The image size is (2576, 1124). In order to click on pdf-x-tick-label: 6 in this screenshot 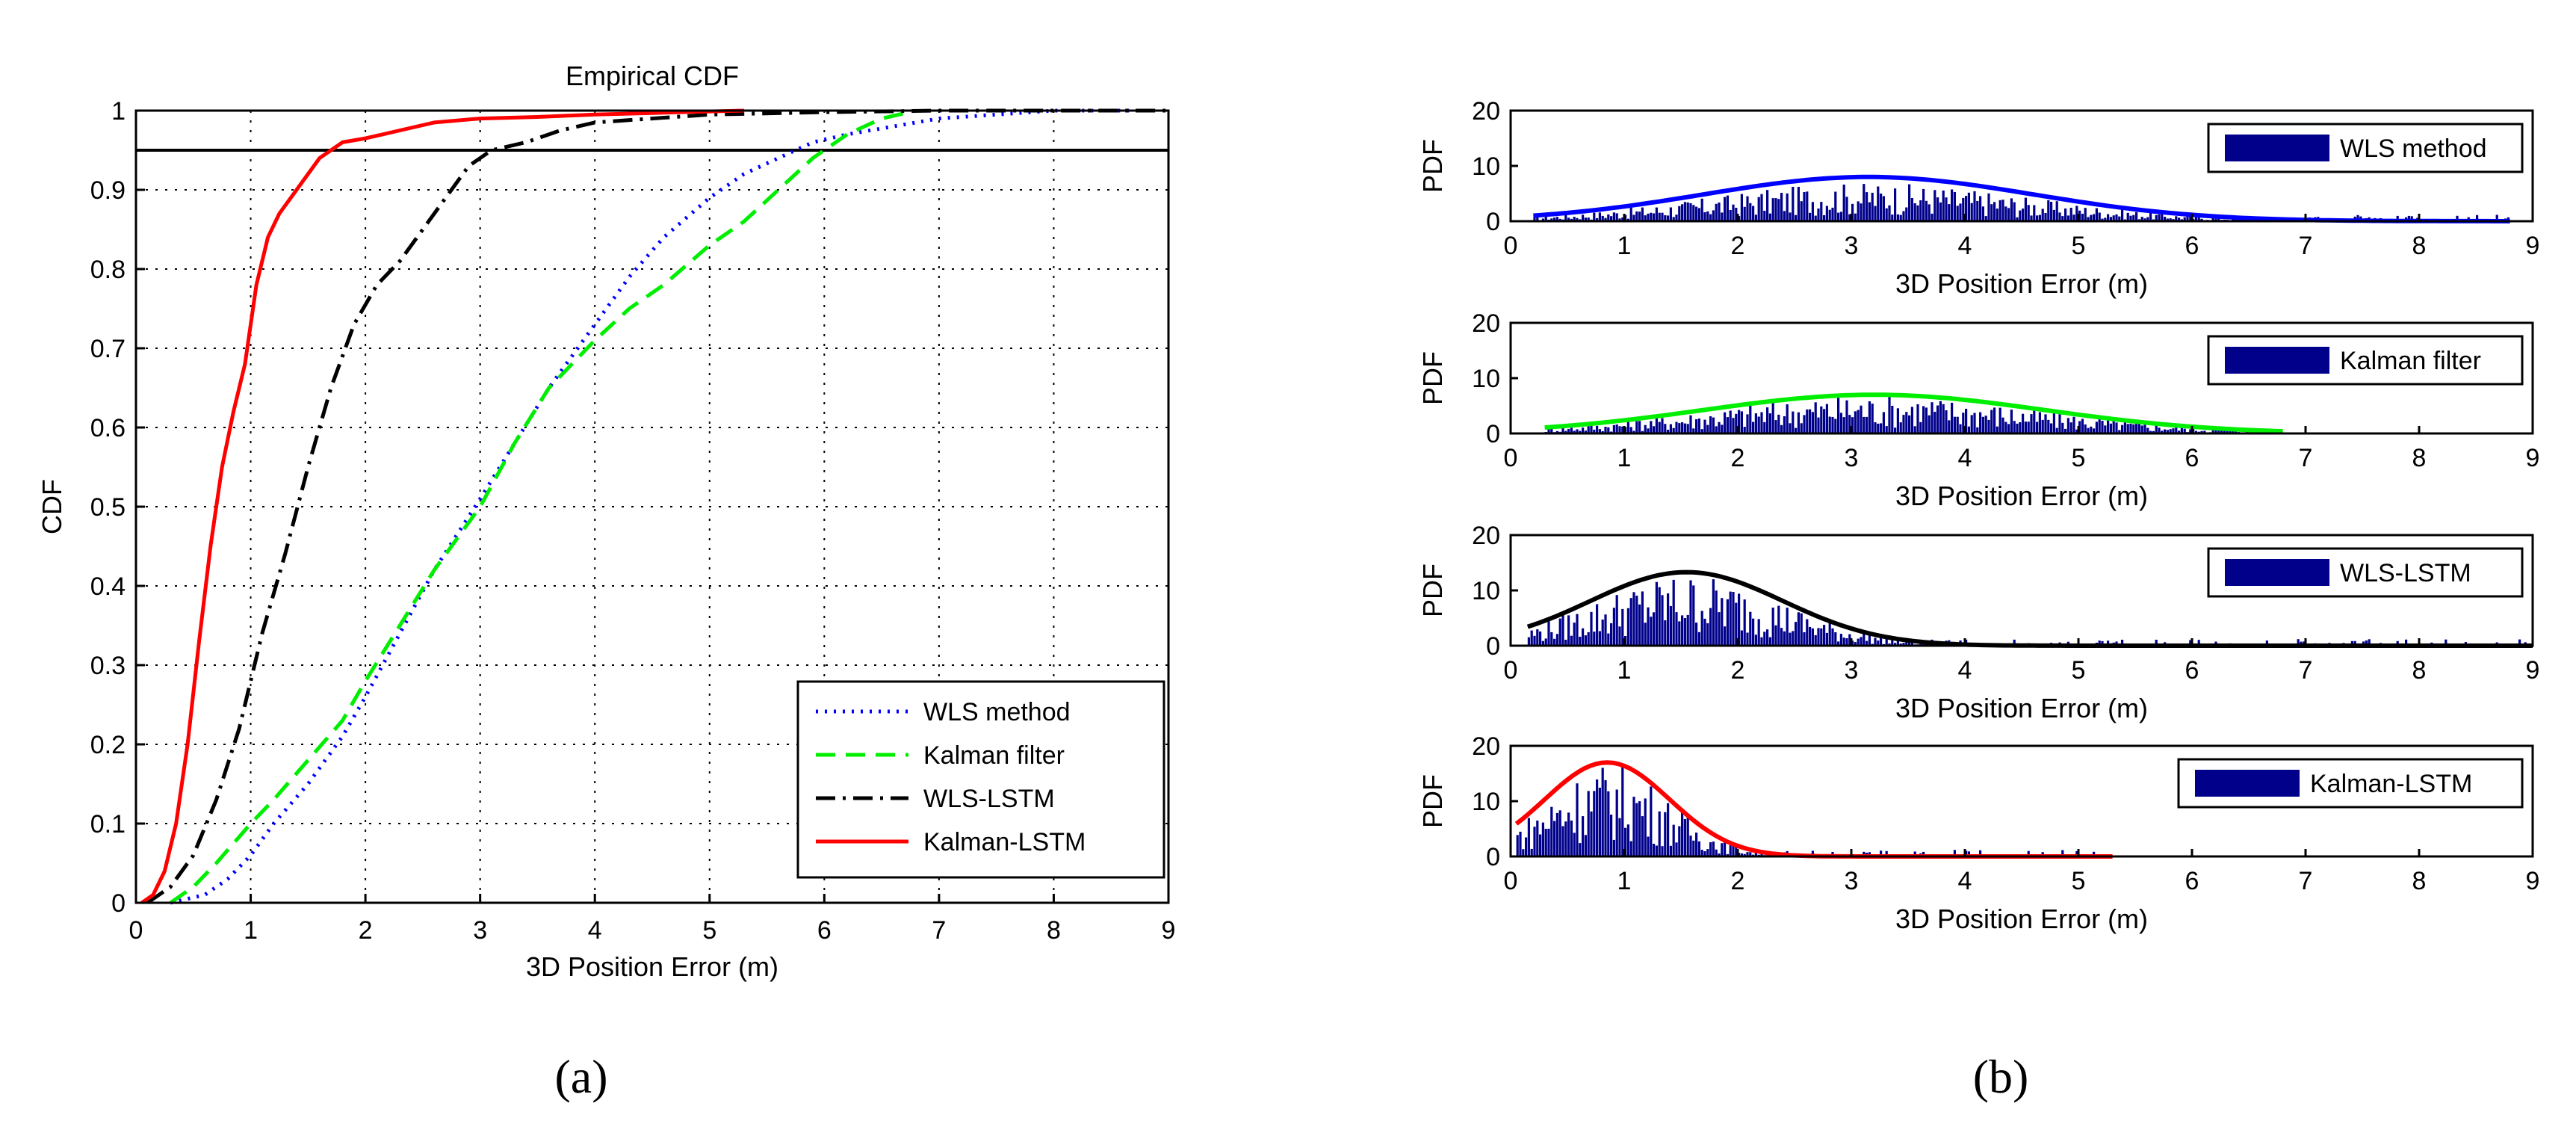, I will do `click(2192, 458)`.